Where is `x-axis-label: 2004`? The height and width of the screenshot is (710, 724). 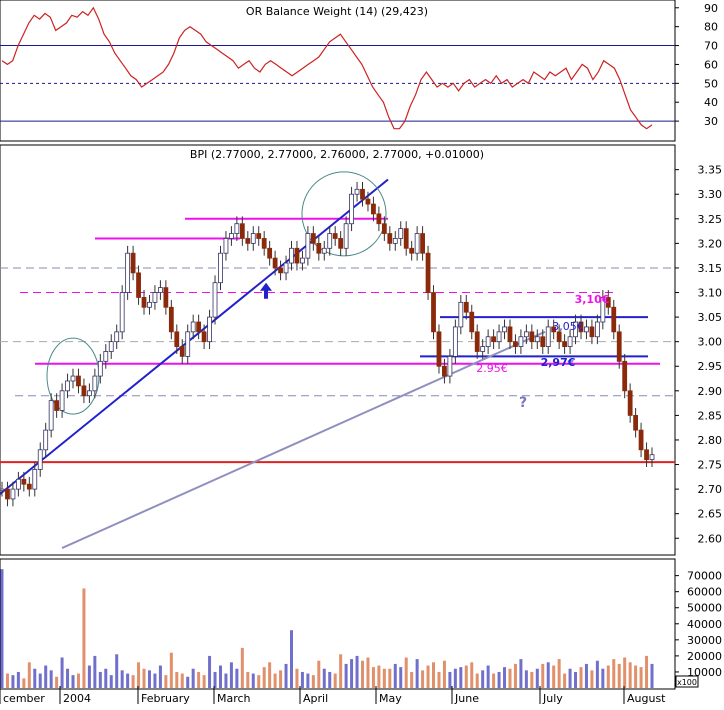 x-axis-label: 2004 is located at coordinates (77, 698).